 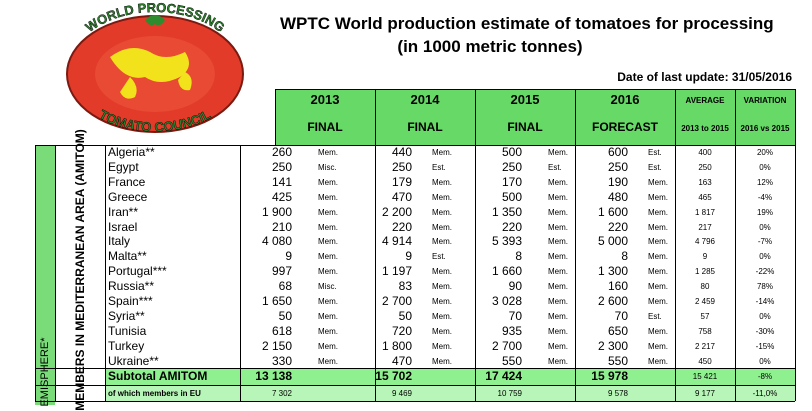 I want to click on production-value: 4 080, so click(x=276, y=241).